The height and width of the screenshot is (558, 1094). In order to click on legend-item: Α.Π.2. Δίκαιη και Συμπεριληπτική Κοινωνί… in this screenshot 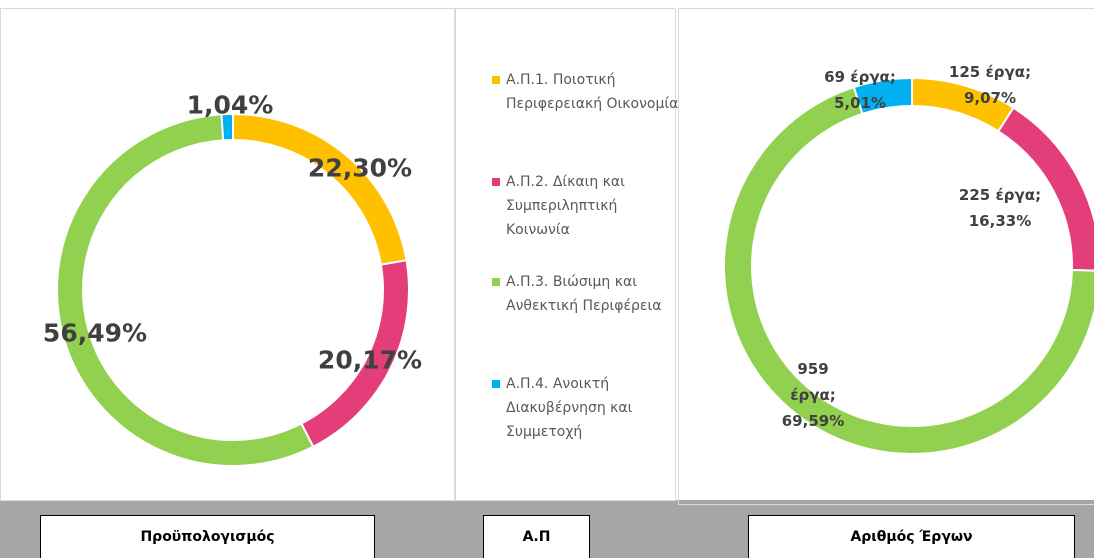, I will do `click(586, 206)`.